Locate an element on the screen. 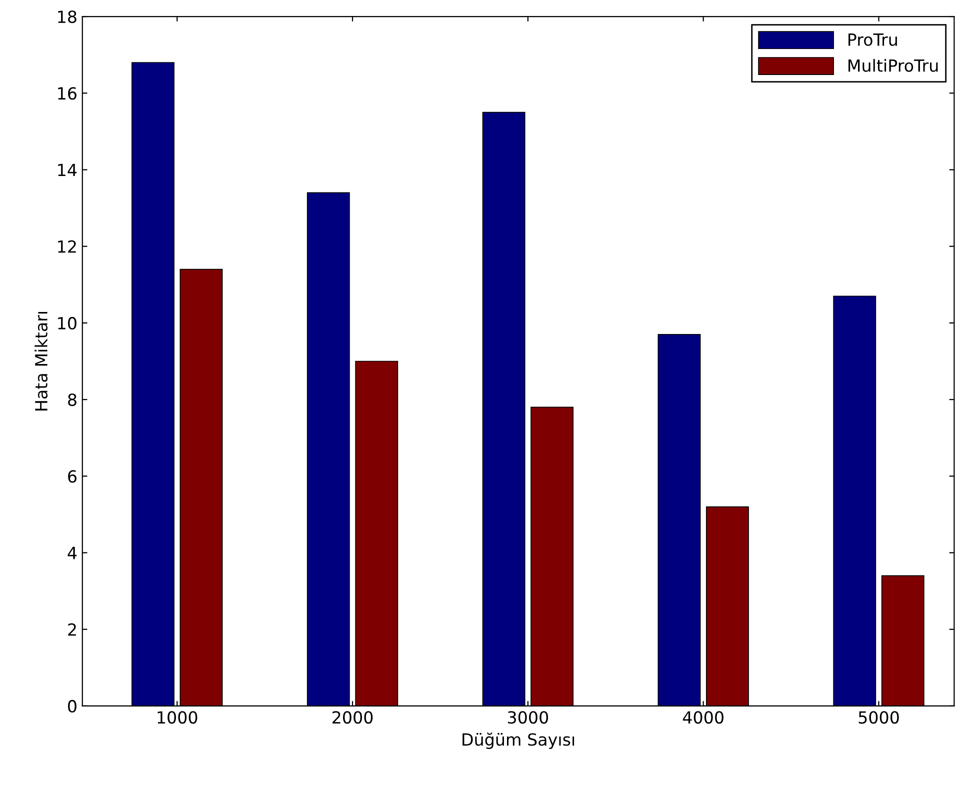 This screenshot has height=787, width=958. legend-label: ProTru is located at coordinates (872, 40).